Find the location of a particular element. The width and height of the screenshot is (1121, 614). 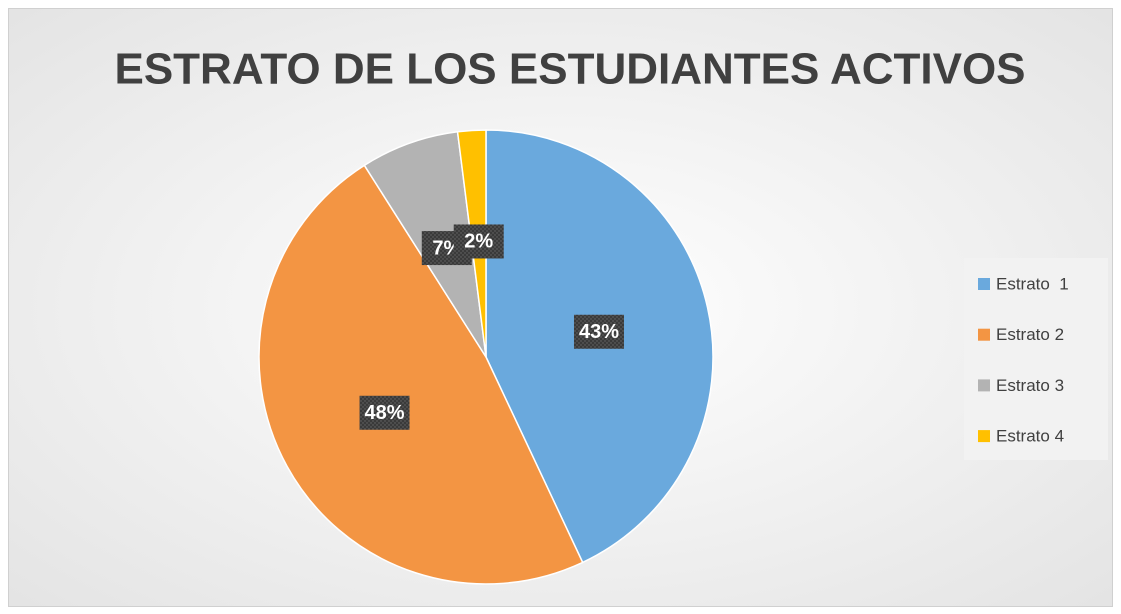

legend-label: Estrato 1 is located at coordinates (1032, 283).